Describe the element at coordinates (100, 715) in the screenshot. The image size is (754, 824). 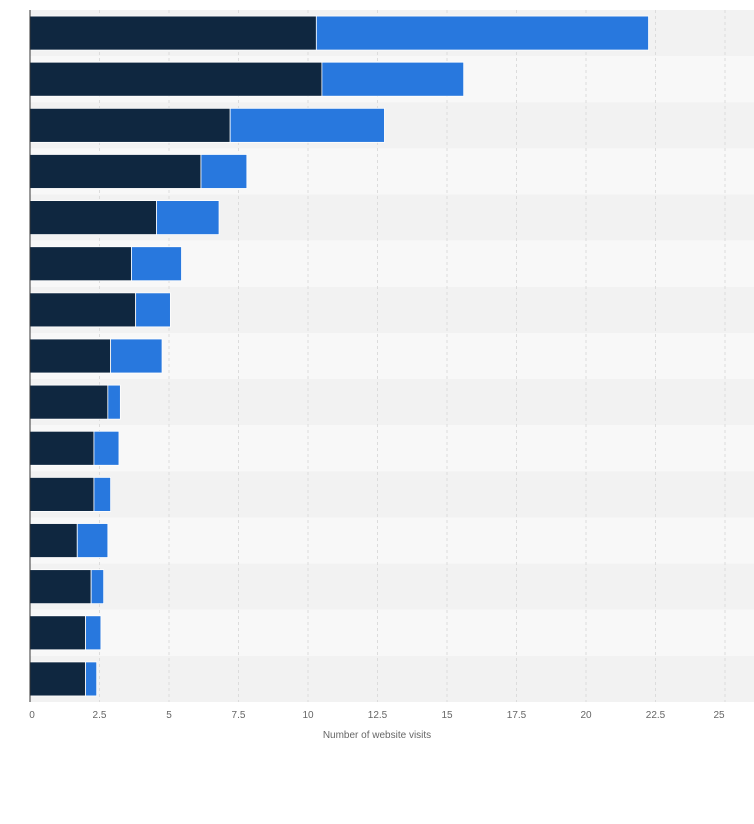
I see `x-tick-label: 2.5` at that location.